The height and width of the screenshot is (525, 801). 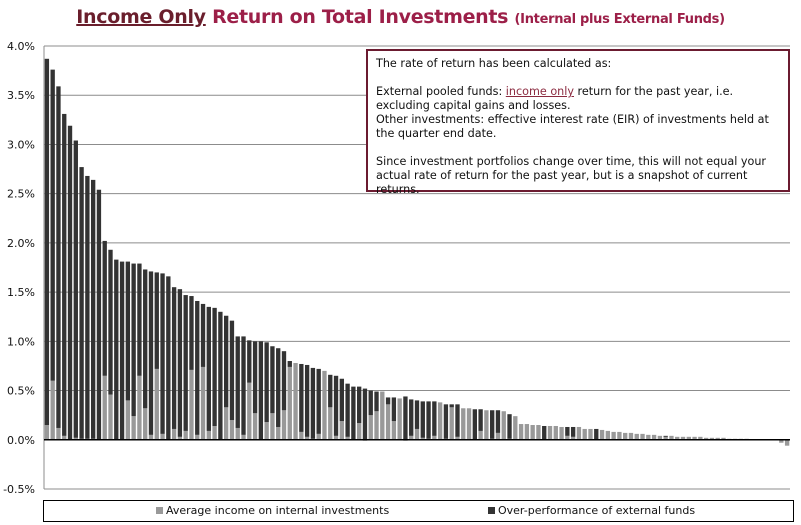 I want to click on y-tick-label: -0.5%, so click(x=19, y=489).